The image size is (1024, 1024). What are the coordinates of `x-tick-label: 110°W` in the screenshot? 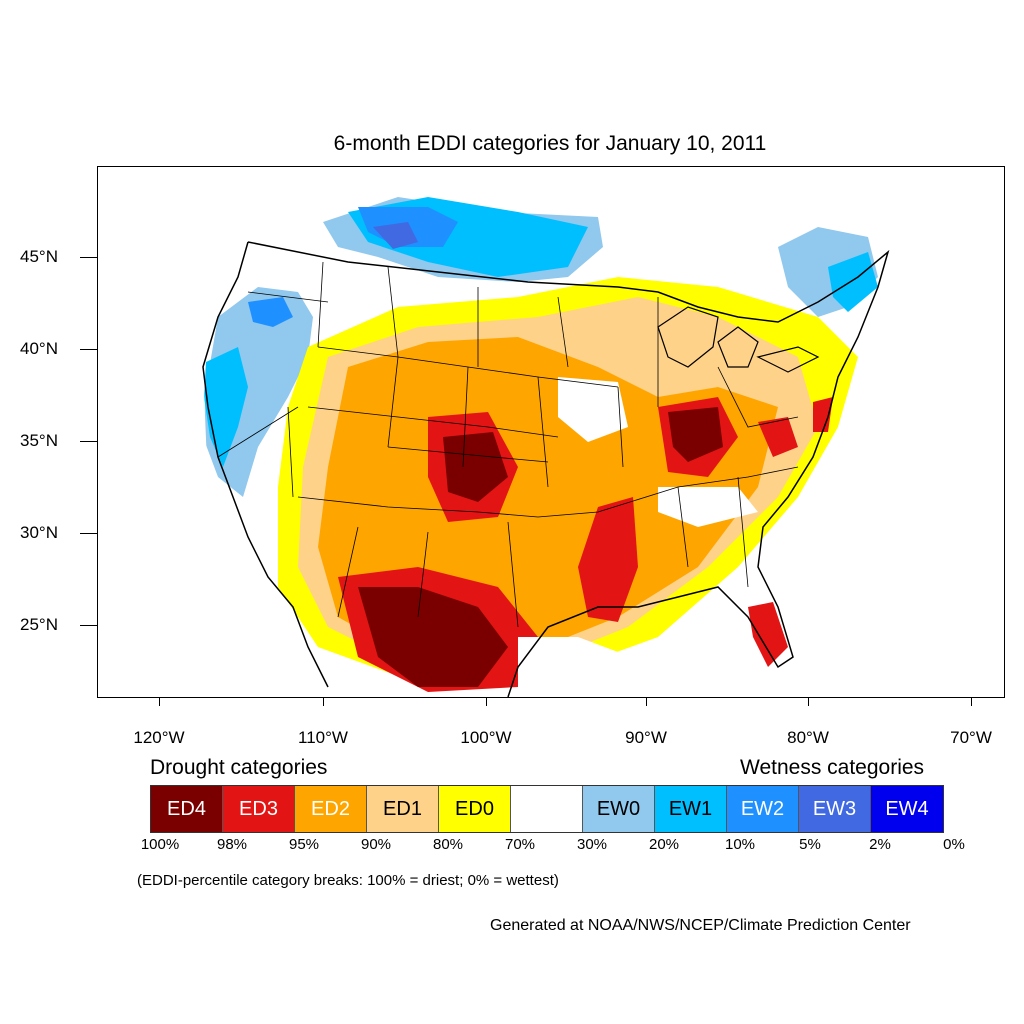 It's located at (323, 737).